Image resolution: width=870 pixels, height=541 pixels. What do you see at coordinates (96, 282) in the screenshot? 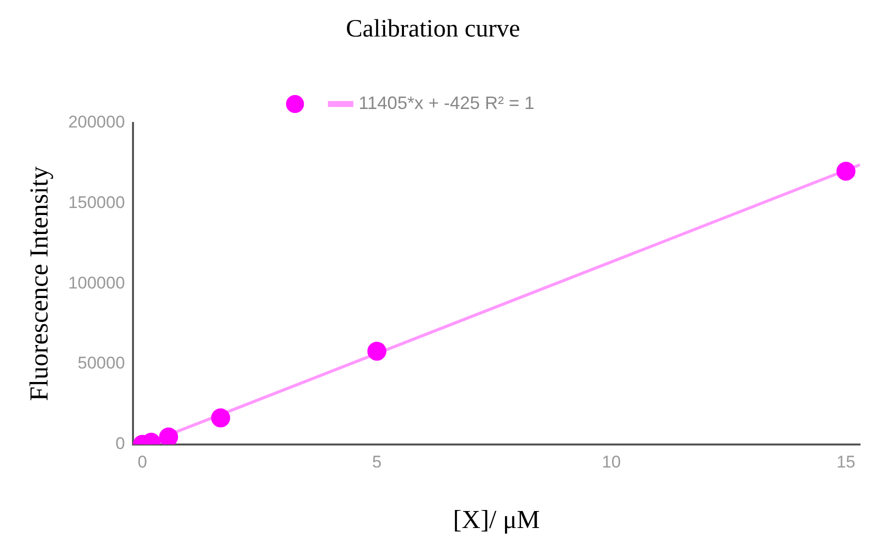
I see `y-tick-label: 100000` at bounding box center [96, 282].